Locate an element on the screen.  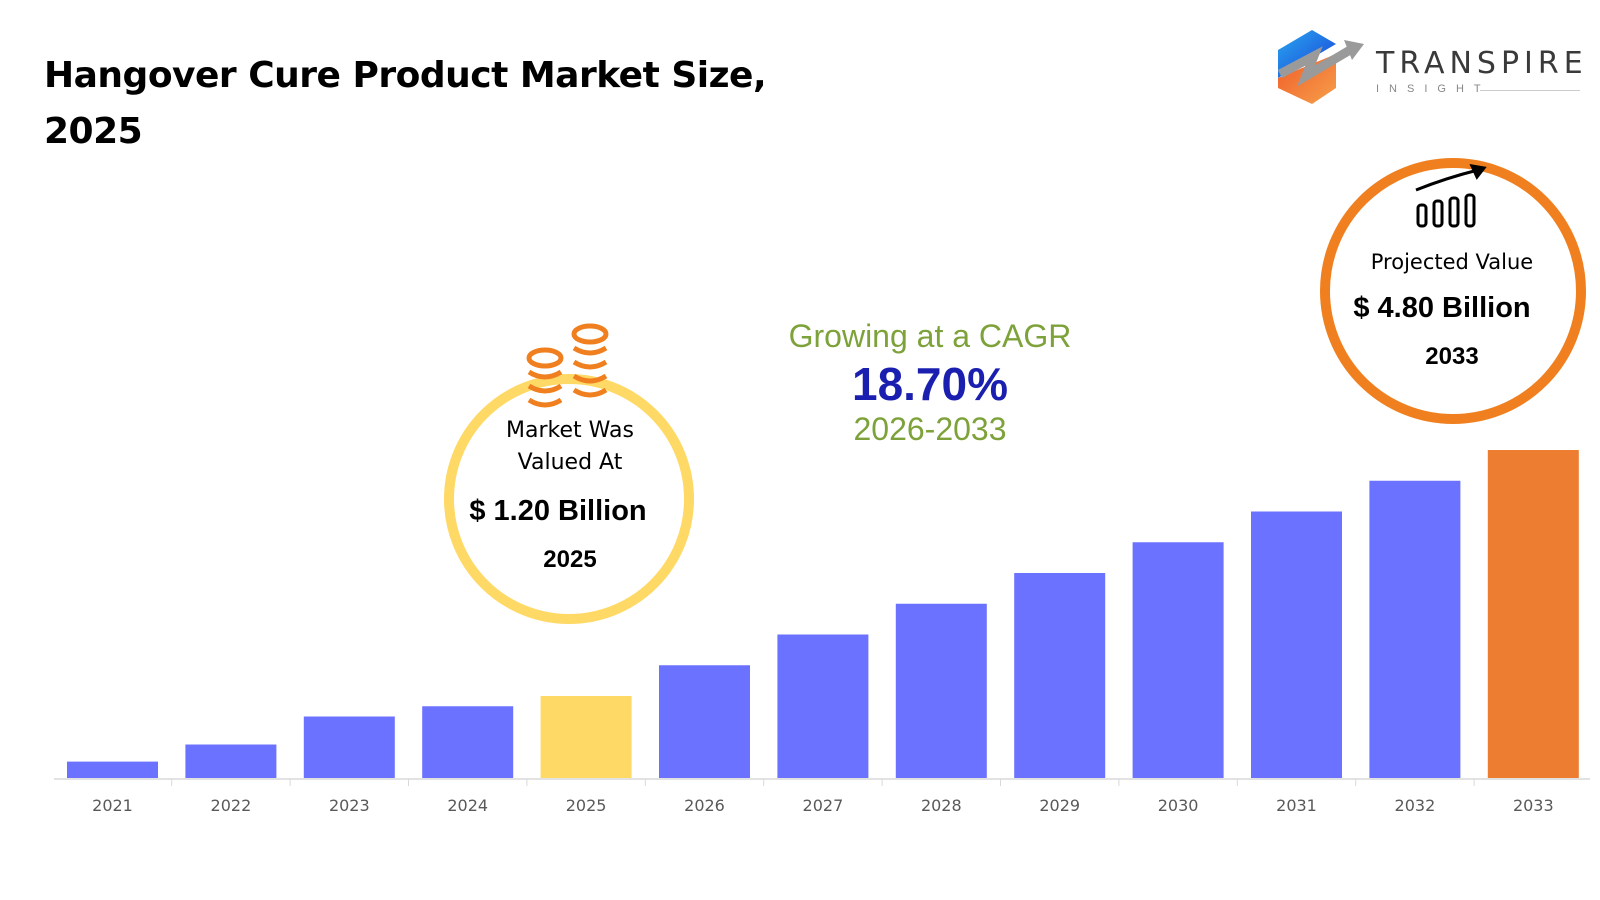
projected-label: Projected Value is located at coordinates (1452, 262).